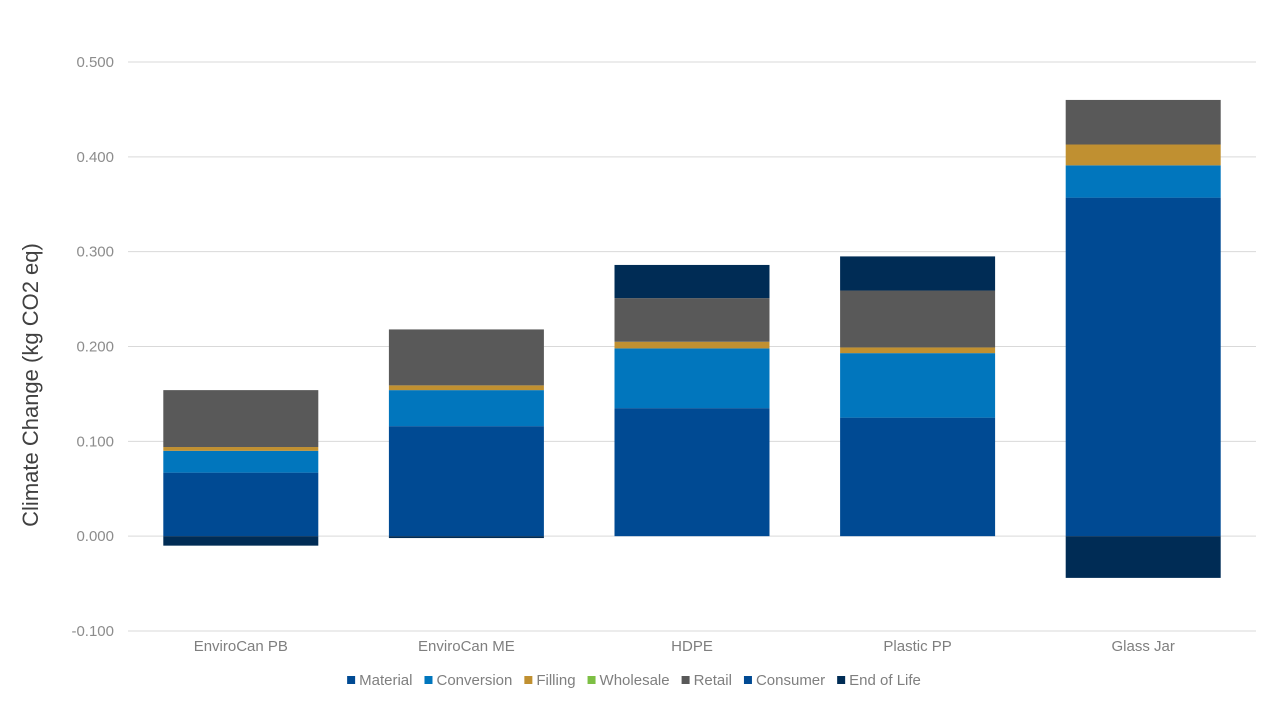  Describe the element at coordinates (474, 680) in the screenshot. I see `legend-label: Conversion` at that location.